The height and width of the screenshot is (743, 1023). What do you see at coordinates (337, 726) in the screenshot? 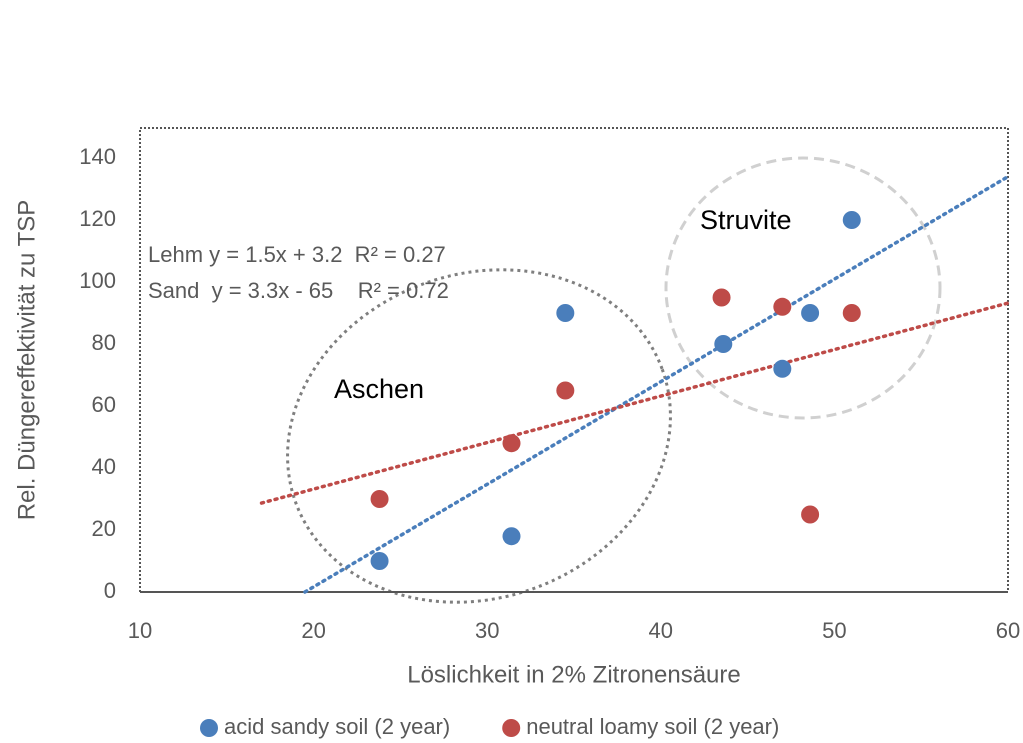
I see `legend-label: acid sandy soil (2 year)` at bounding box center [337, 726].